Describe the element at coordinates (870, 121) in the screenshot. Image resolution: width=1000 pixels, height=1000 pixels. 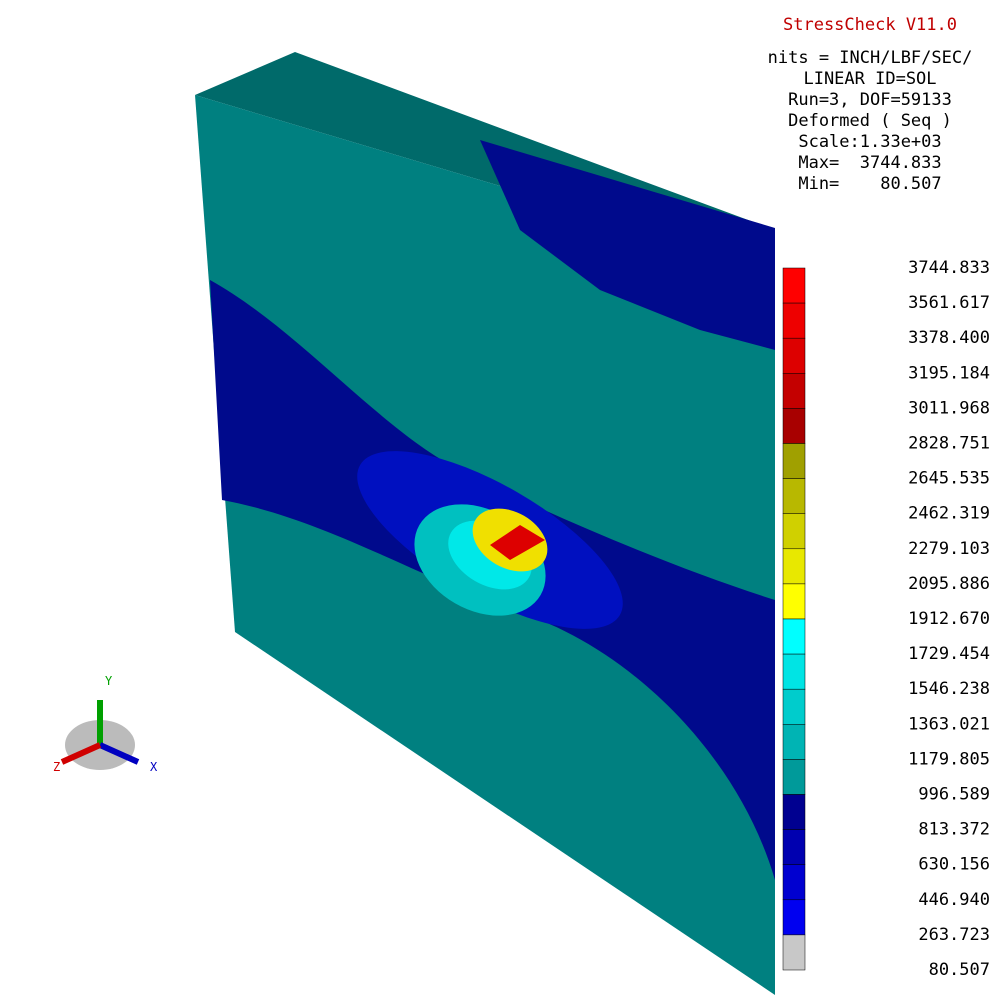
I see `info-line: Deformed ( Seq )` at that location.